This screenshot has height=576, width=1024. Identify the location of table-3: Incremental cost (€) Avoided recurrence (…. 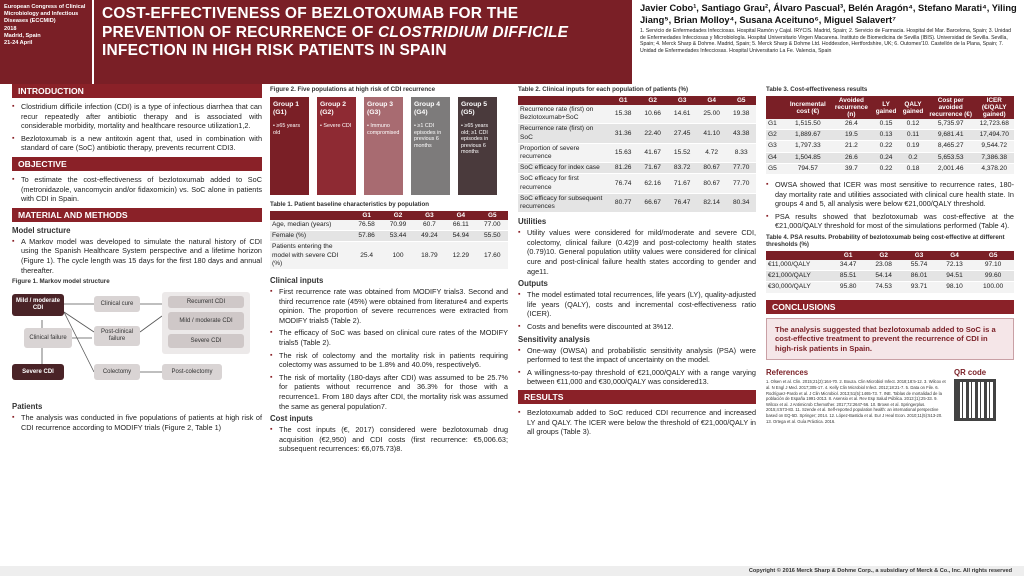
(890, 136).